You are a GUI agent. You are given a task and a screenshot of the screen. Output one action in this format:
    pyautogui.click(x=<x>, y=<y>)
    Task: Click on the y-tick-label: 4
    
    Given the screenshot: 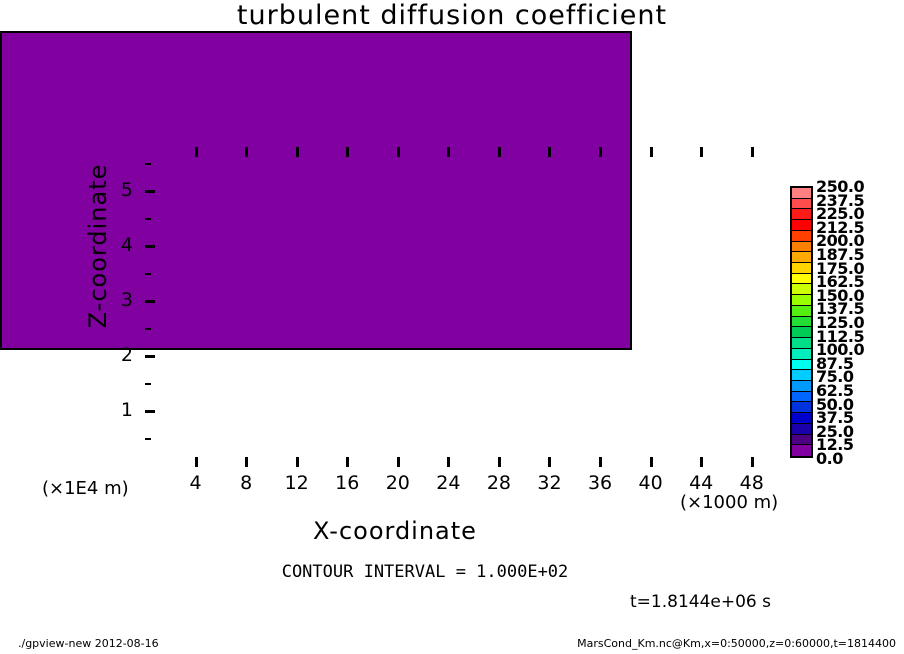 What is the action you would take?
    pyautogui.click(x=126, y=245)
    